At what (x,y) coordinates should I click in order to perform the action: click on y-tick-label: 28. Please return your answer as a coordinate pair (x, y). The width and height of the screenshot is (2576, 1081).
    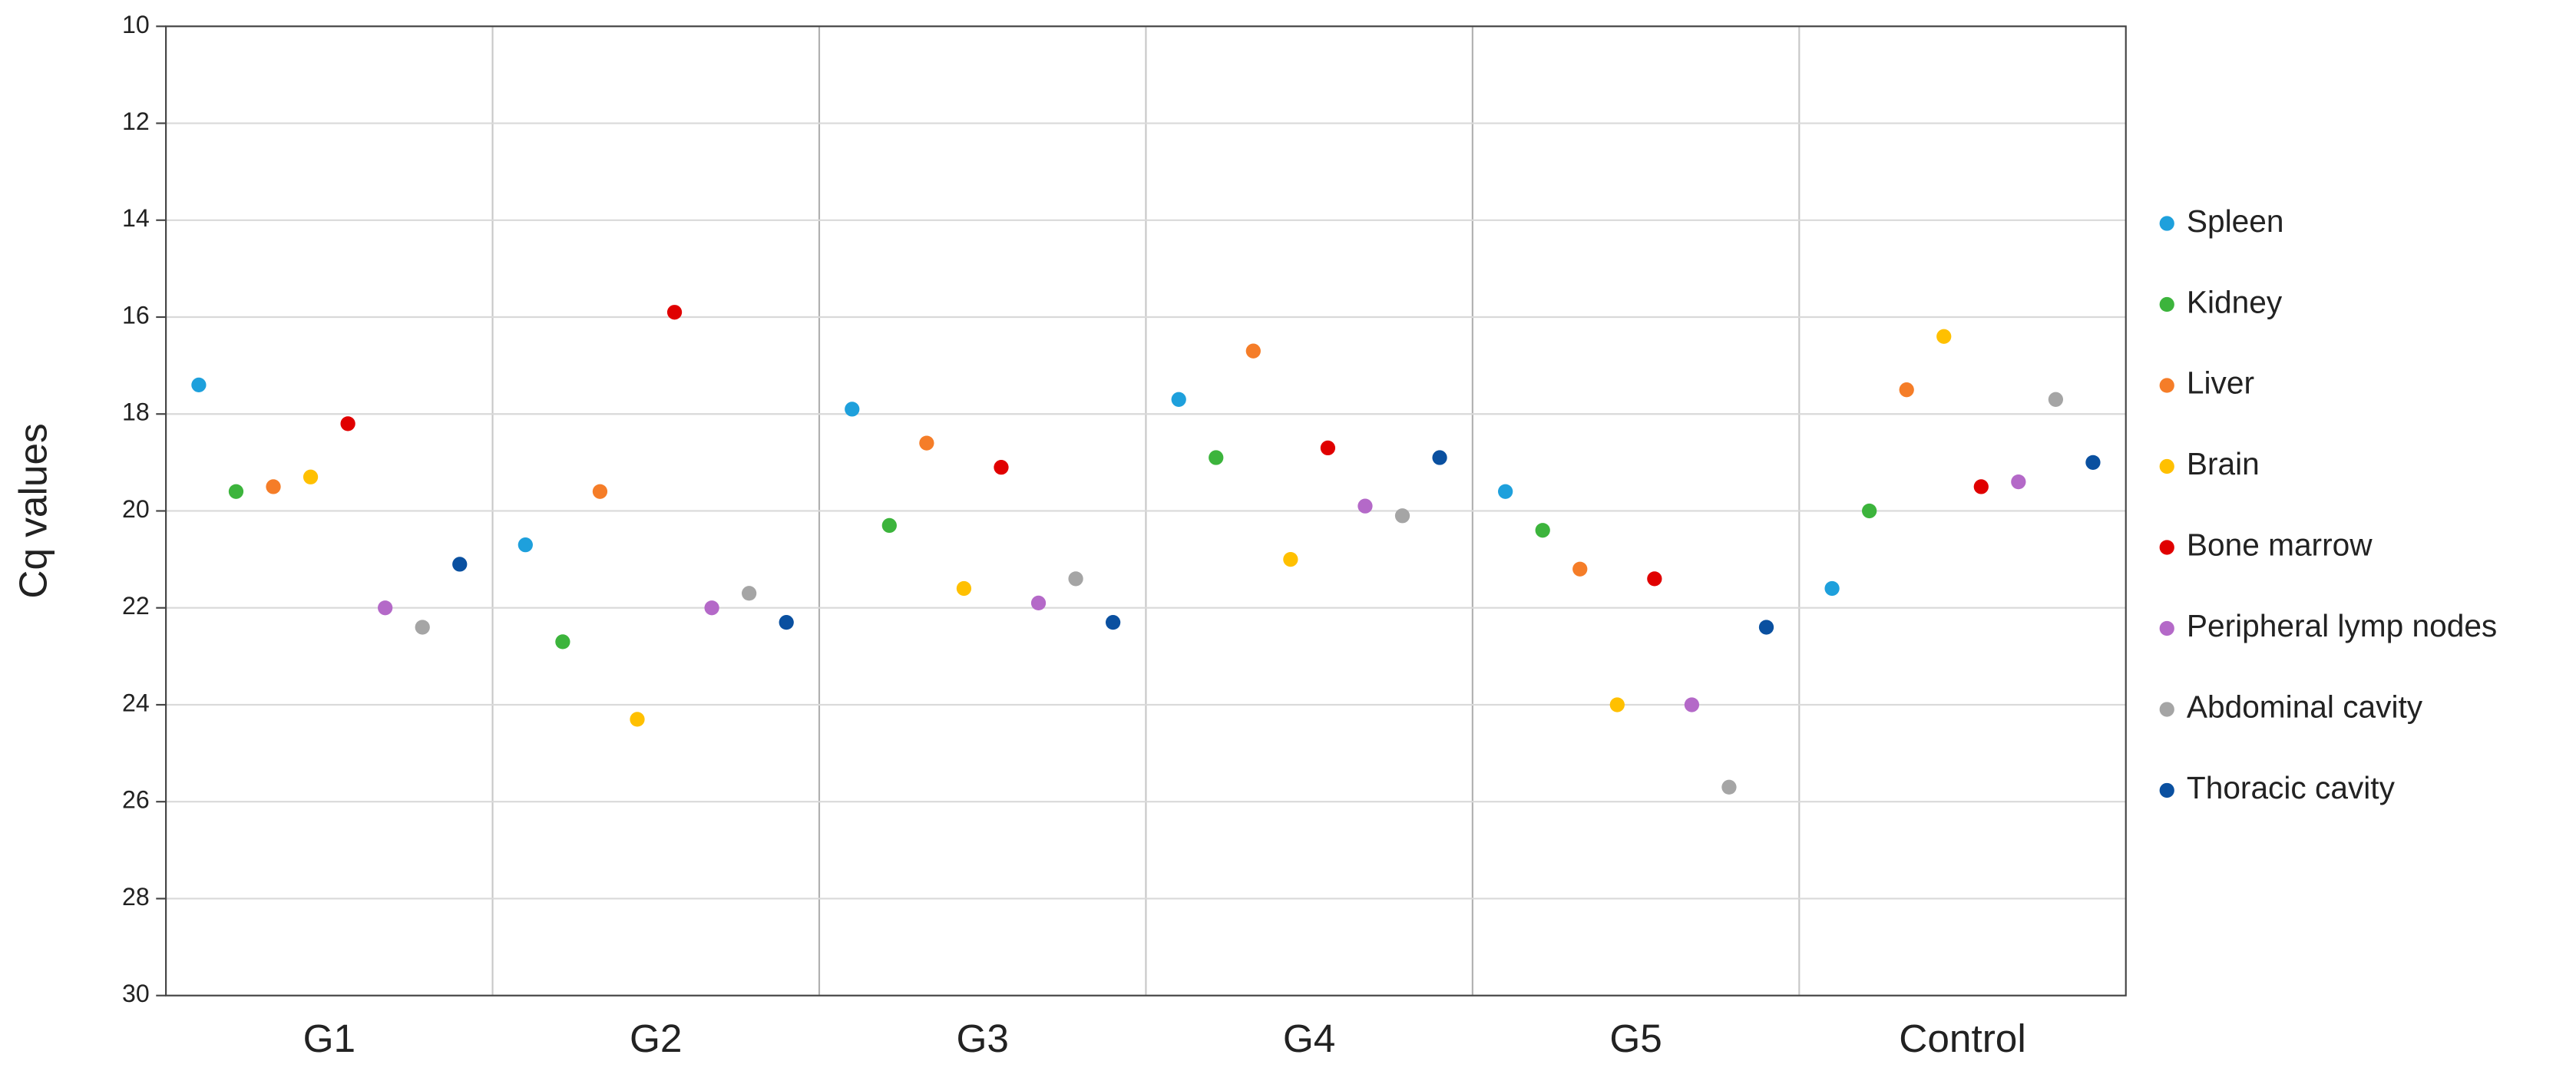
    Looking at the image, I should click on (136, 897).